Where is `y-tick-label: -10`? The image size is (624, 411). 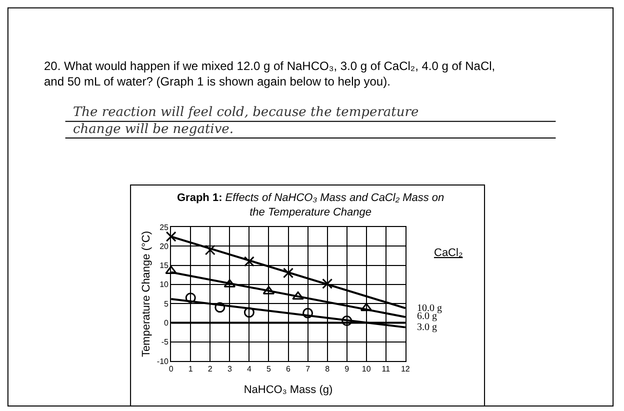 y-tick-label: -10 is located at coordinates (163, 361).